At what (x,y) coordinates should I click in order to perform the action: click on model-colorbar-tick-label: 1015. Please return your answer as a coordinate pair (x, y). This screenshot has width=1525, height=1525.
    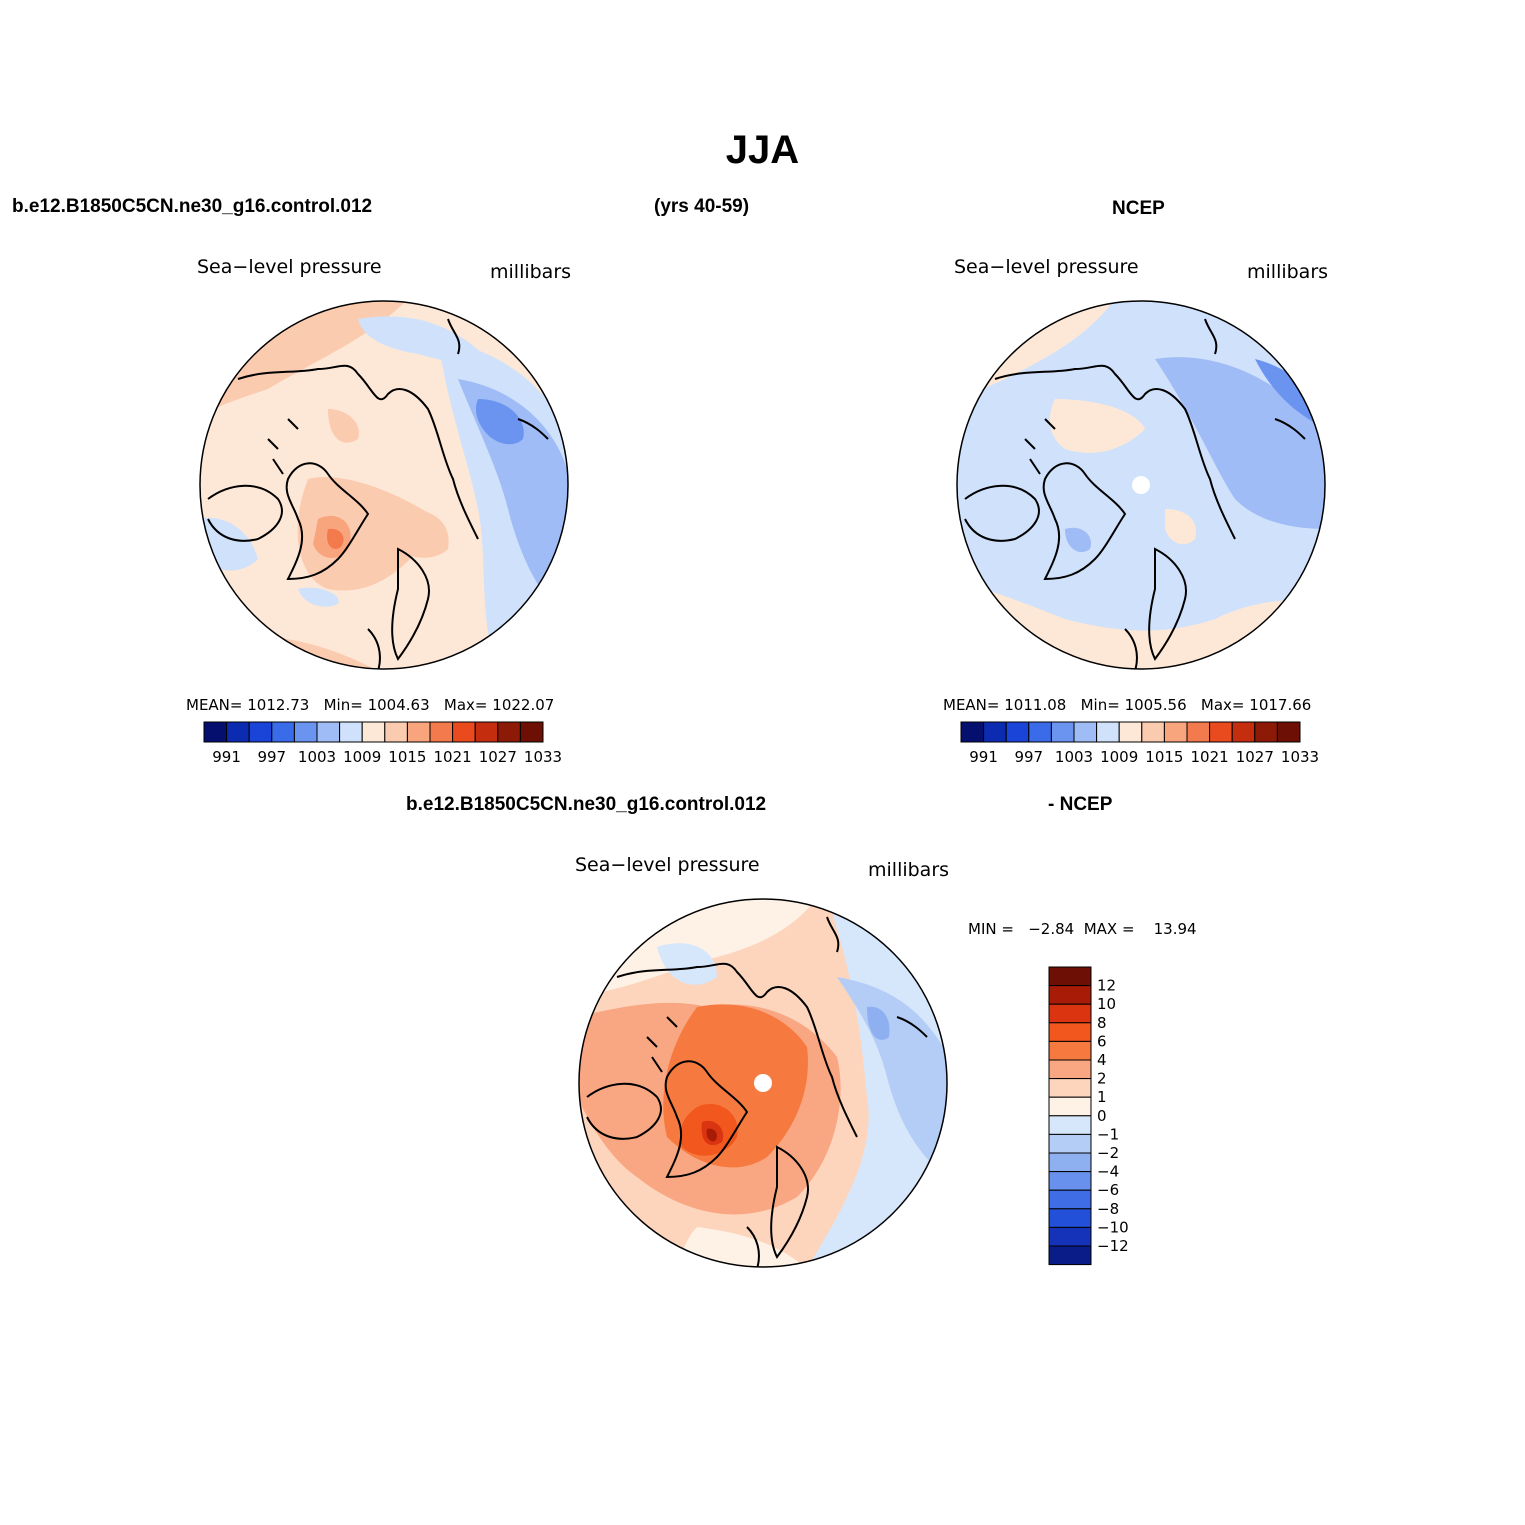
    Looking at the image, I should click on (407, 757).